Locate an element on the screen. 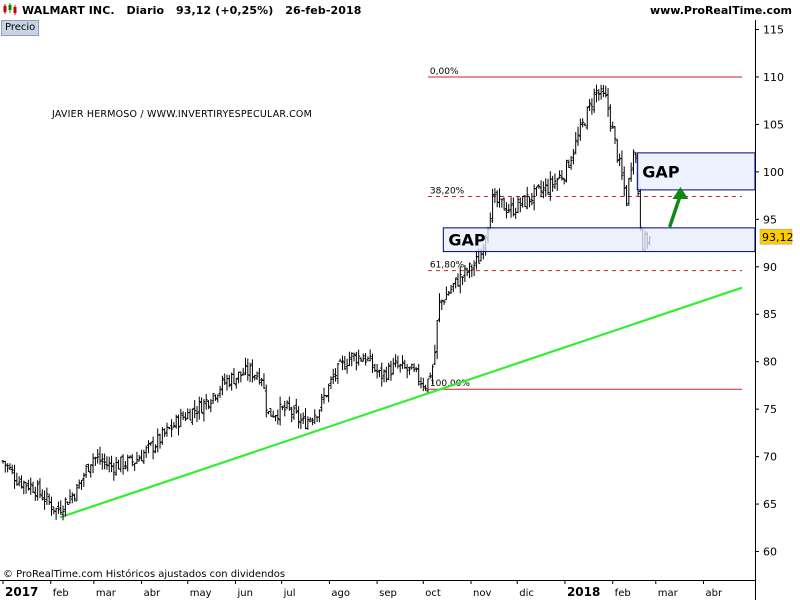 The height and width of the screenshot is (600, 800). x-tick-label: jul is located at coordinates (289, 593).